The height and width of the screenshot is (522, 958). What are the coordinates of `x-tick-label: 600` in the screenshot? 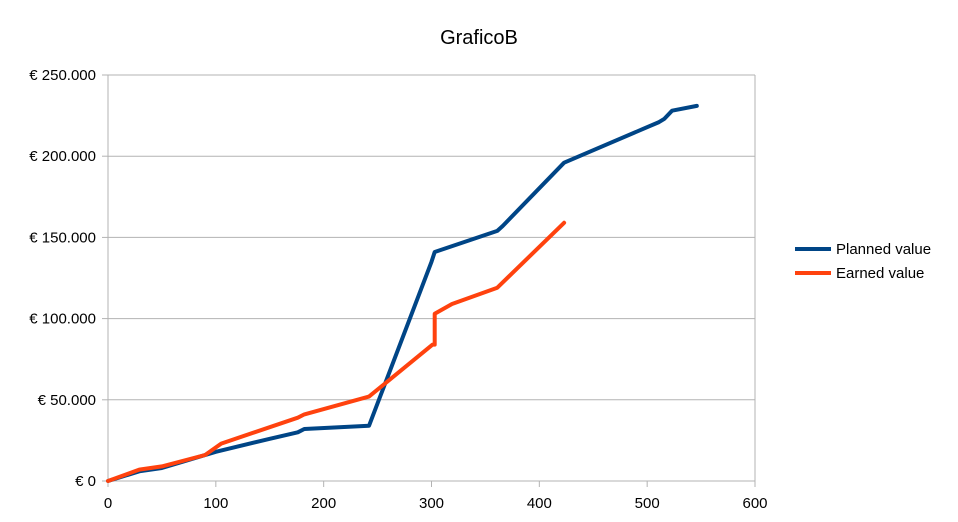 It's located at (754, 503).